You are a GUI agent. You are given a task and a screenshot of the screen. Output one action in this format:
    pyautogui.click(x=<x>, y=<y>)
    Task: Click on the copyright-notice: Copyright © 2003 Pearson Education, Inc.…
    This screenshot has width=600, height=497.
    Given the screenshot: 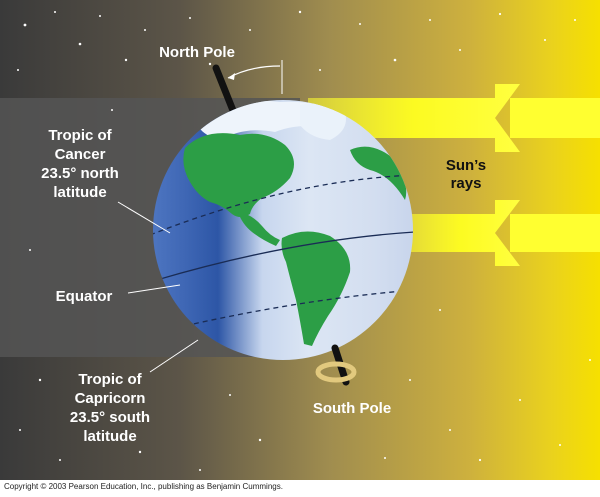 What is the action you would take?
    pyautogui.click(x=143, y=486)
    